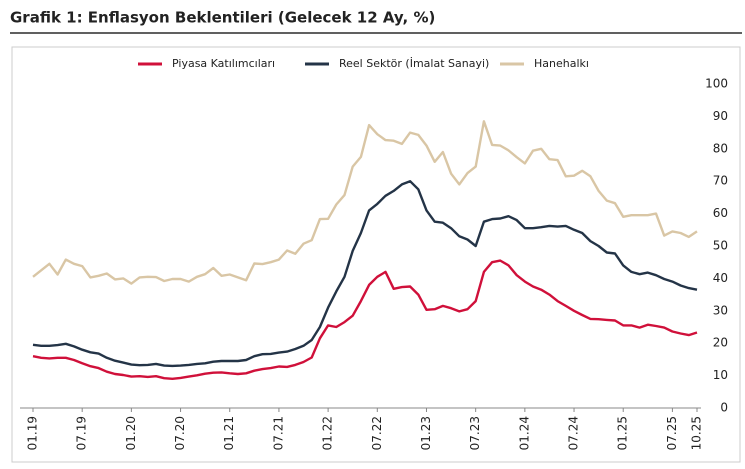 Image resolution: width=745 pixels, height=469 pixels. Describe the element at coordinates (180, 433) in the screenshot. I see `x-tick-label: 07.20` at that location.